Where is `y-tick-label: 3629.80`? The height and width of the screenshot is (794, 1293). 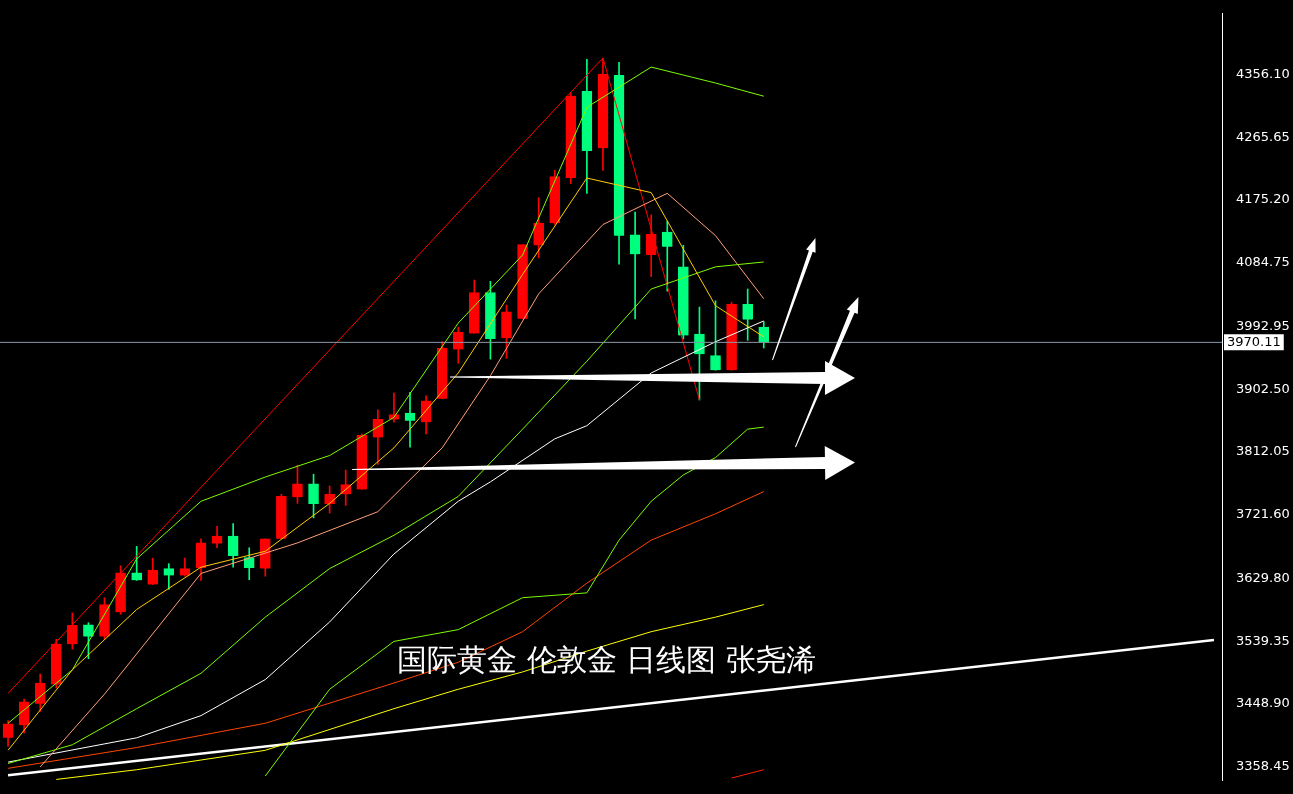 y-tick-label: 3629.80 is located at coordinates (1263, 577).